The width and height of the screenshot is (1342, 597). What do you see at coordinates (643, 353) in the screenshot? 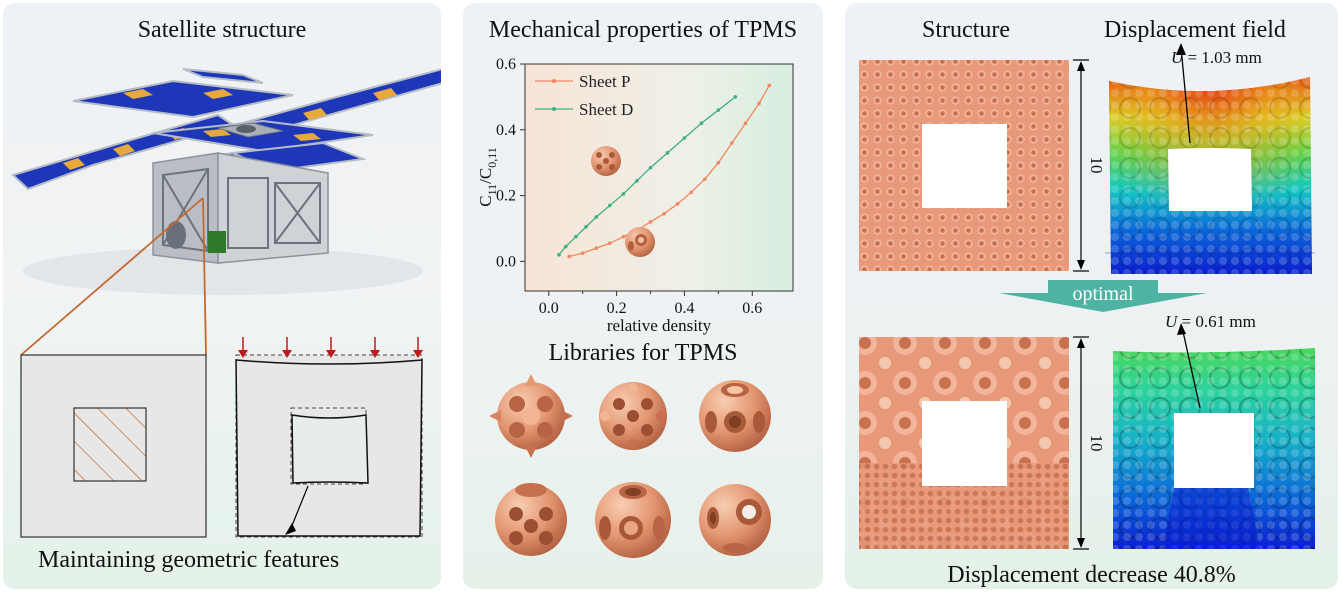
I see `tpms-library-title: Libraries for TPMS` at bounding box center [643, 353].